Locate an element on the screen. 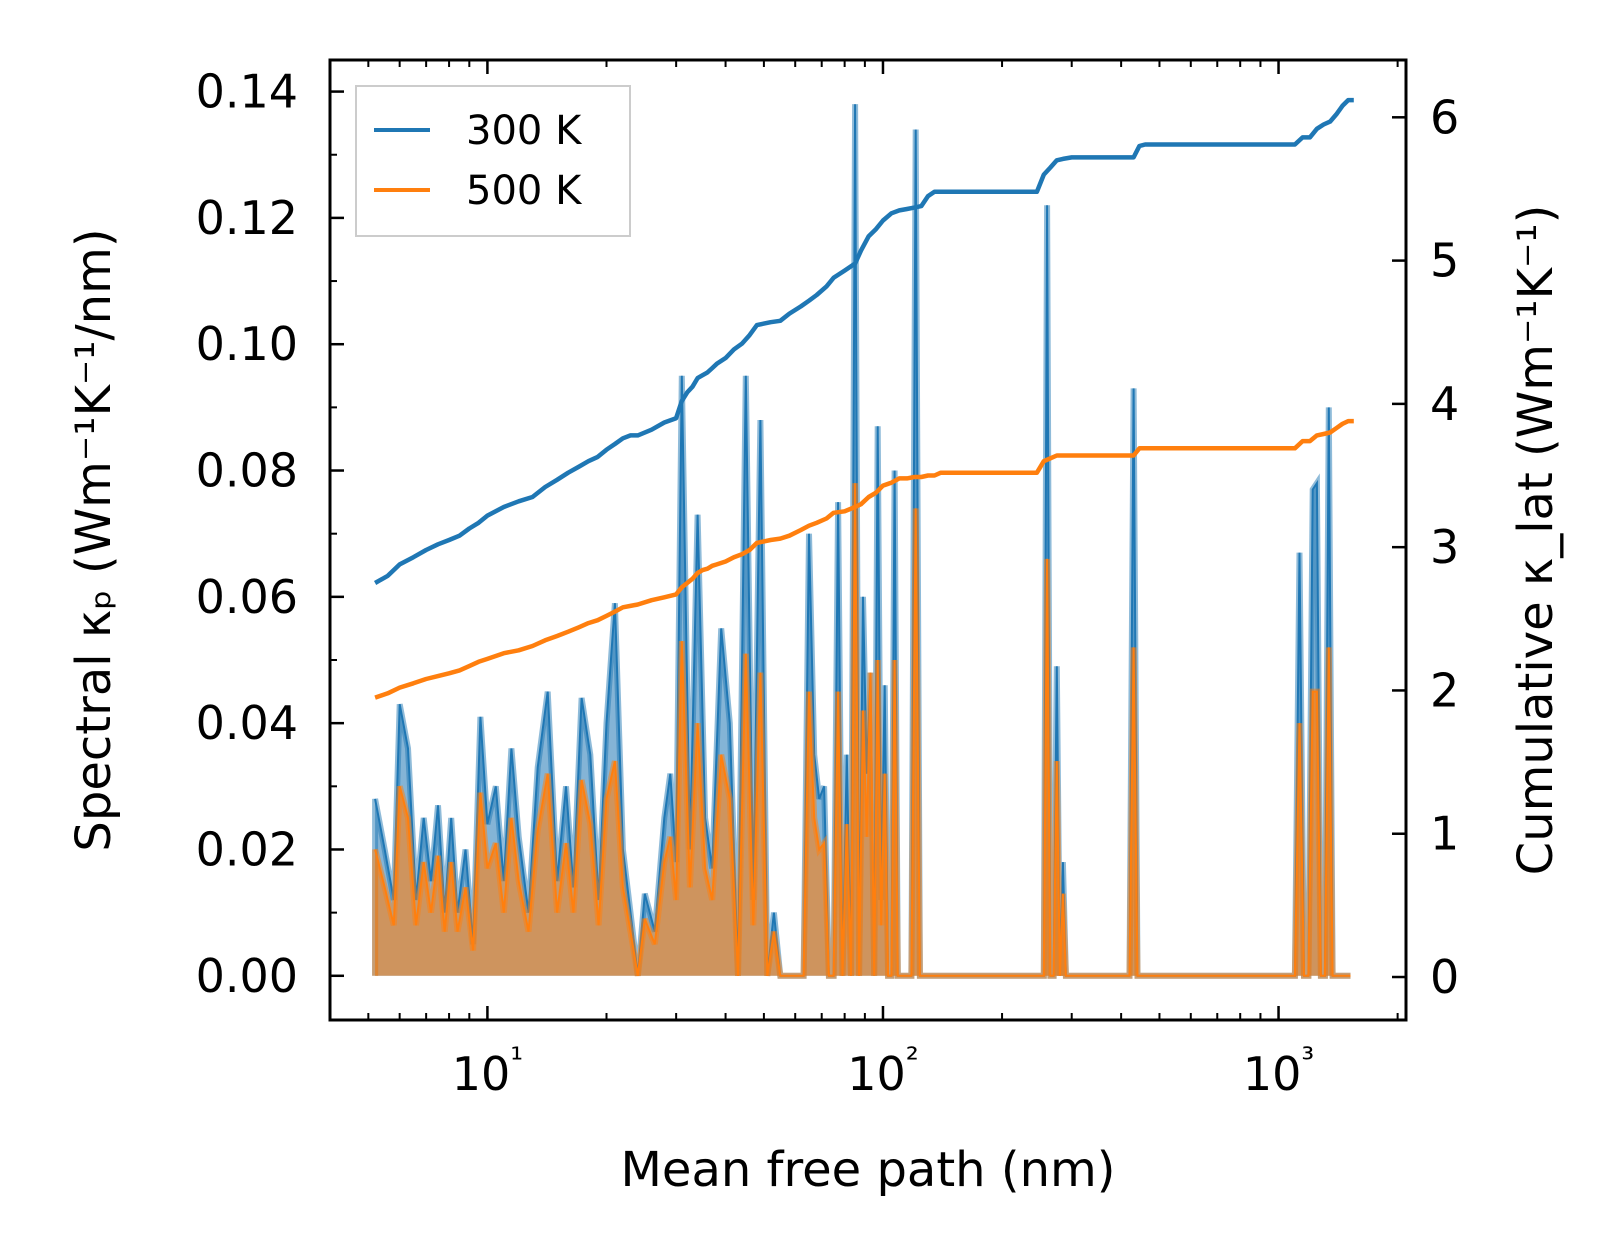 The height and width of the screenshot is (1254, 1623). y-left-tick-label: 0.12 is located at coordinates (247, 218).